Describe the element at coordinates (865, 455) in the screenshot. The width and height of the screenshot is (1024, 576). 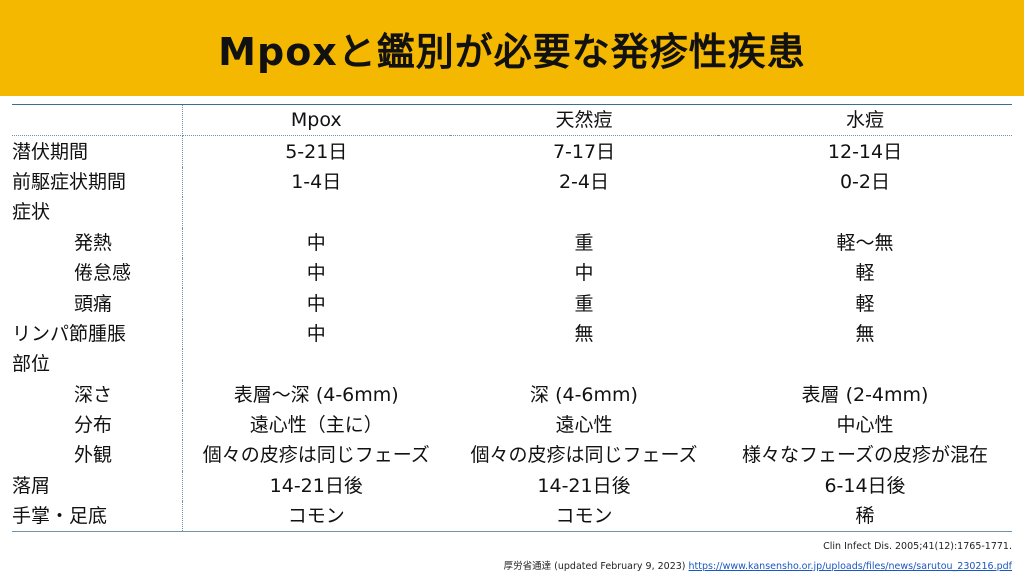
I see `cell-varicella: 様々なフェーズの皮疹が混在` at that location.